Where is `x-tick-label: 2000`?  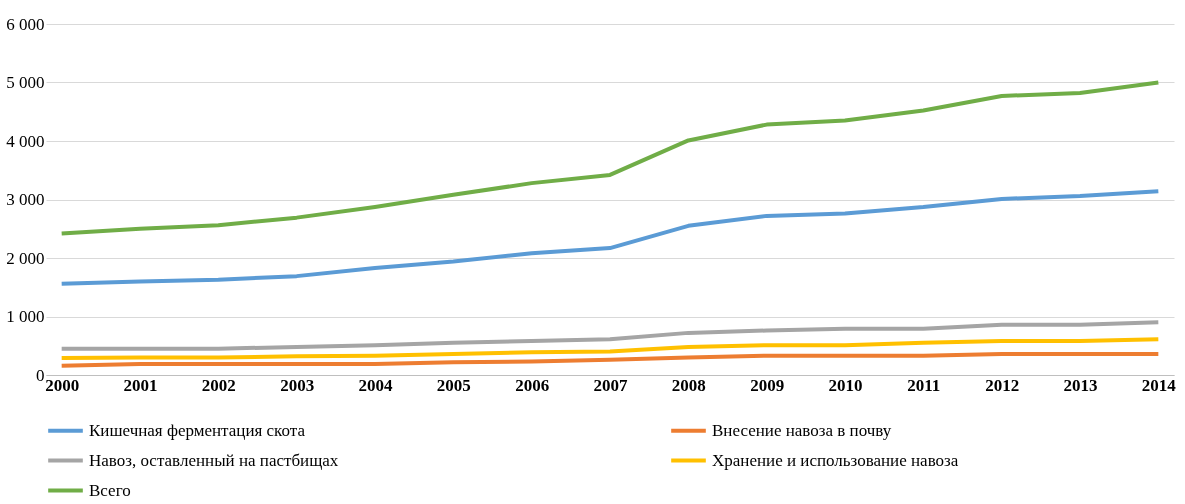 x-tick-label: 2000 is located at coordinates (62, 385).